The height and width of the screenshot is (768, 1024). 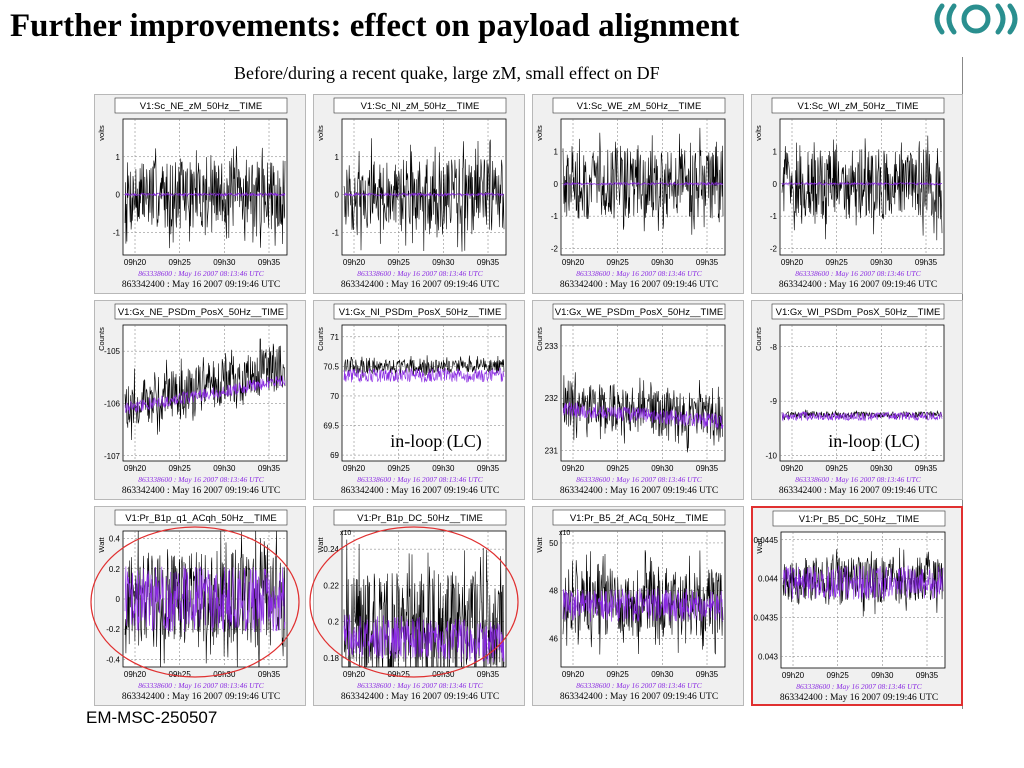 What do you see at coordinates (113, 629) in the screenshot?
I see `y-tick-label: -0.2` at bounding box center [113, 629].